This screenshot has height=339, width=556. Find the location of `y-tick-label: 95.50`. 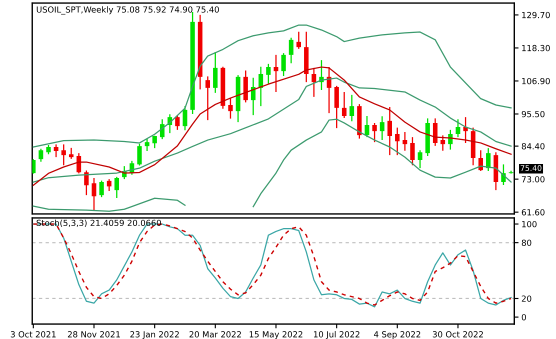

y-tick-label: 95.50 is located at coordinates (533, 114).